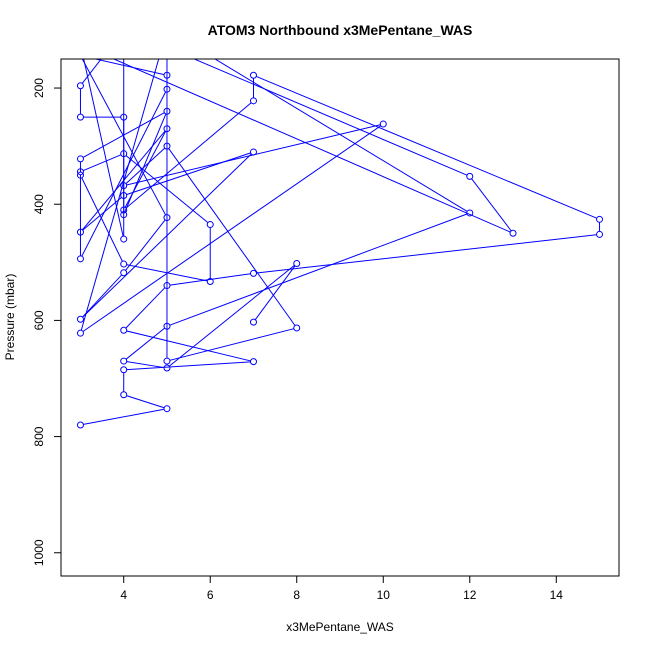  What do you see at coordinates (340, 30) in the screenshot?
I see `chart-title: ATOM3 Northbound x3MePentane_WAS` at bounding box center [340, 30].